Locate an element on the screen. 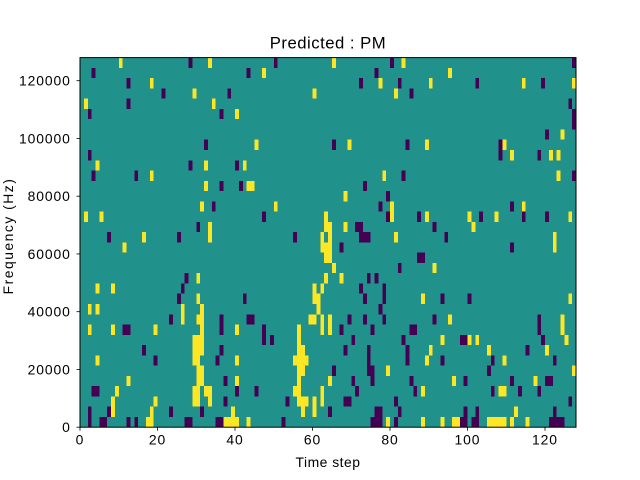 Image resolution: width=640 pixels, height=480 pixels. svg-text: 100 is located at coordinates (468, 440).